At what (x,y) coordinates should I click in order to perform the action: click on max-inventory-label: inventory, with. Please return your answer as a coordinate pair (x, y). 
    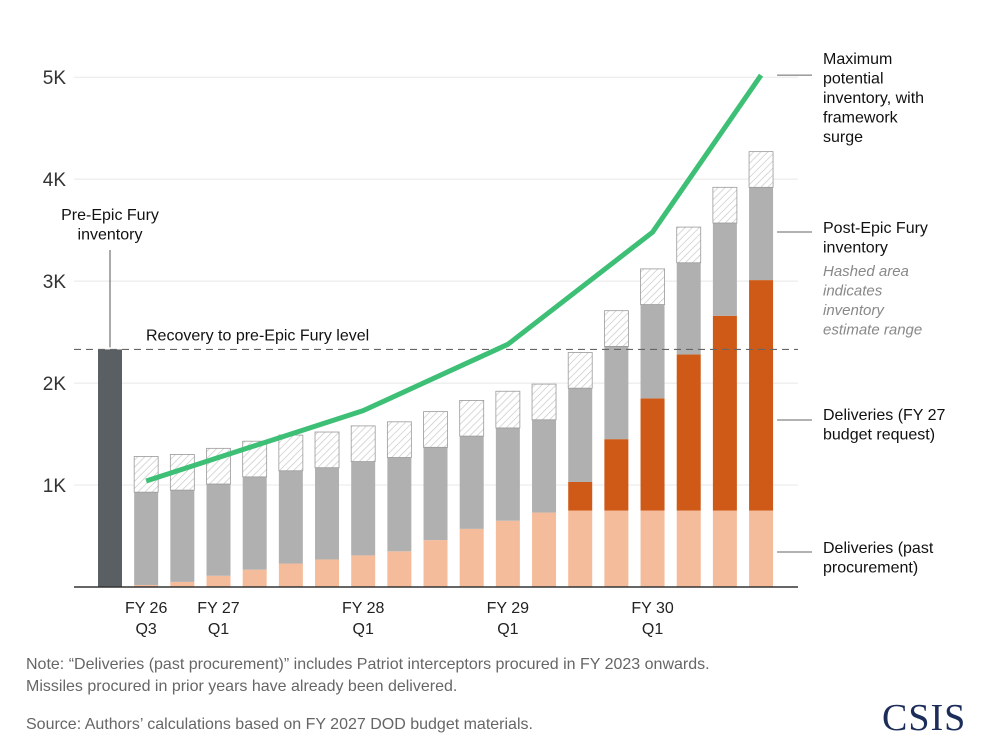
    Looking at the image, I should click on (873, 98).